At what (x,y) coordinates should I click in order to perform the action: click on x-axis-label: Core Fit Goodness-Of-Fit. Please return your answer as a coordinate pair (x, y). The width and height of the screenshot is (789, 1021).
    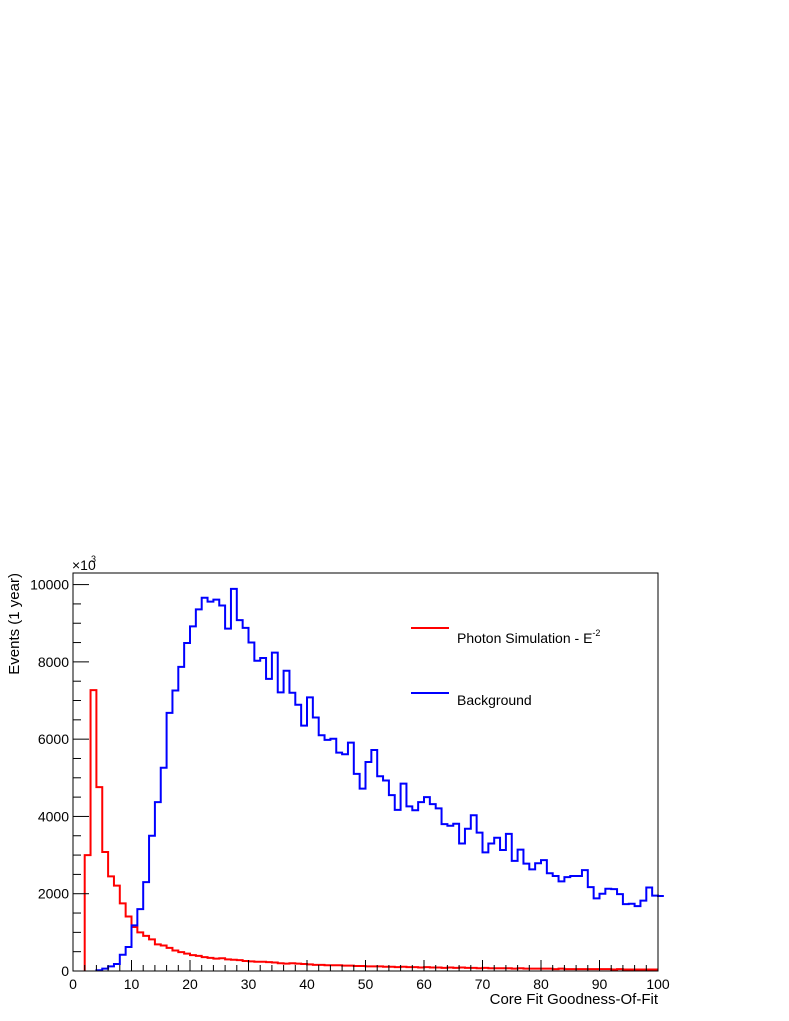
    Looking at the image, I should click on (574, 999).